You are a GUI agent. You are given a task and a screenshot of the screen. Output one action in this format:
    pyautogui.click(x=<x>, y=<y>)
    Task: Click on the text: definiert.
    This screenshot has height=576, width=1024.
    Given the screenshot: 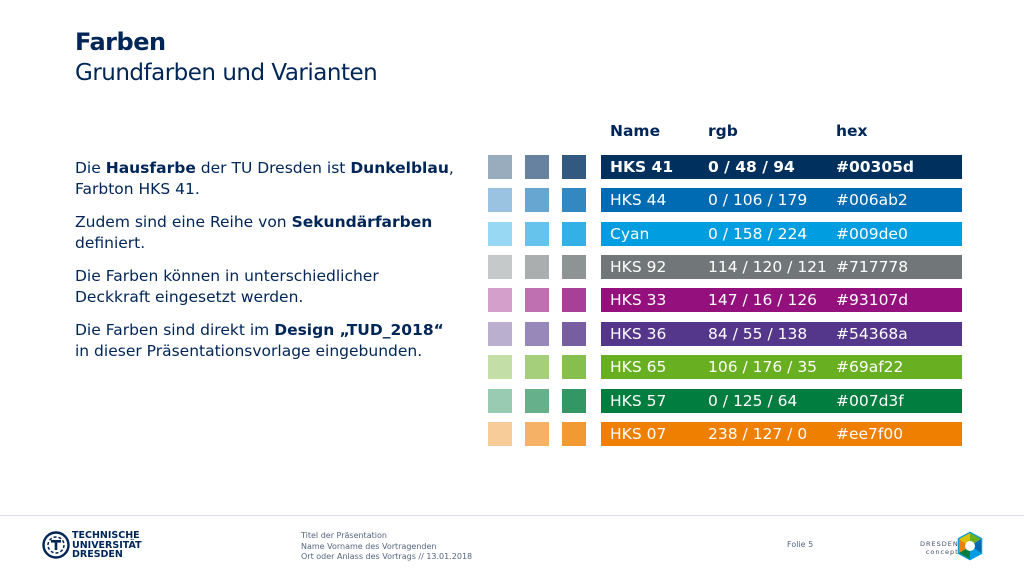 What is the action you would take?
    pyautogui.click(x=110, y=243)
    